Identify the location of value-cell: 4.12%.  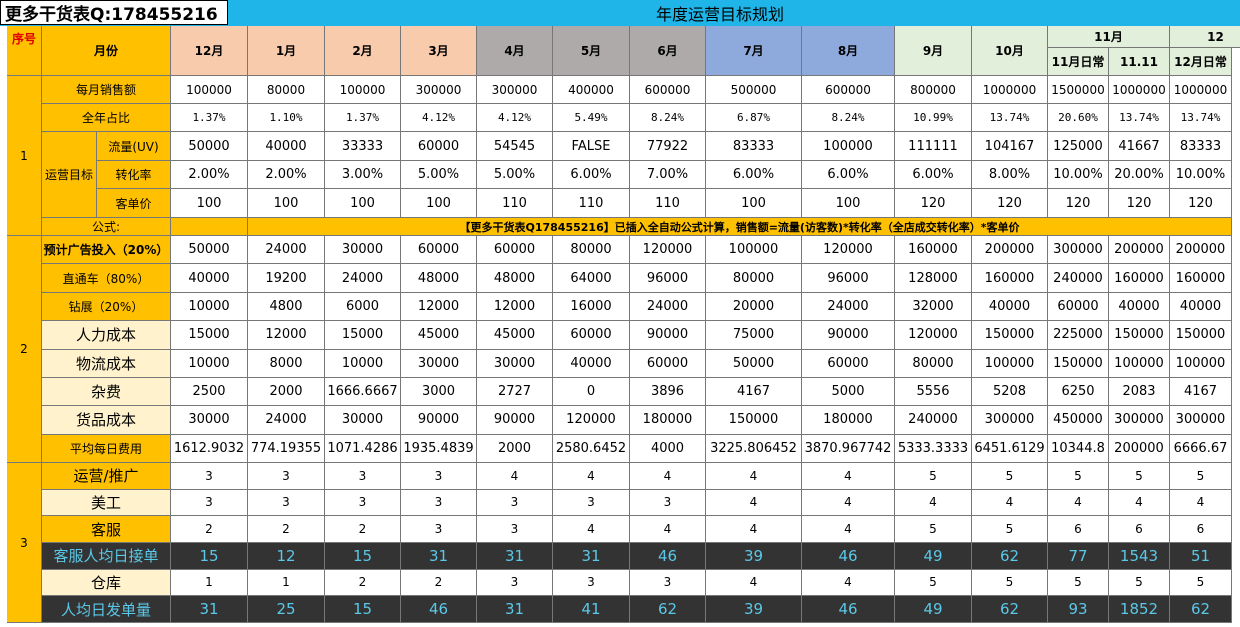
(439, 118).